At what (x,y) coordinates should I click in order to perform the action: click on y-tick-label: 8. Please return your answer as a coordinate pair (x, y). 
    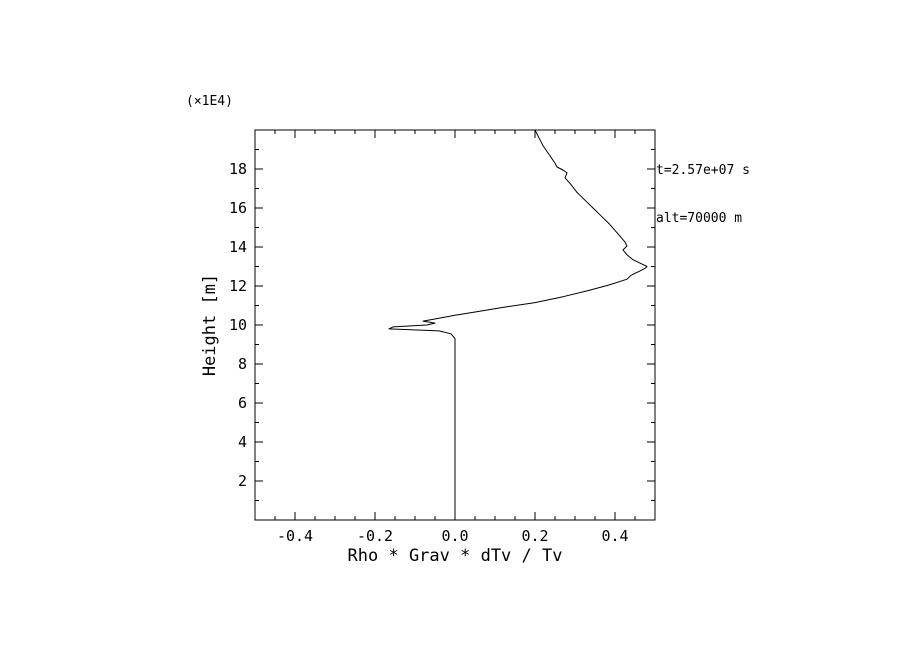
    Looking at the image, I should click on (242, 364).